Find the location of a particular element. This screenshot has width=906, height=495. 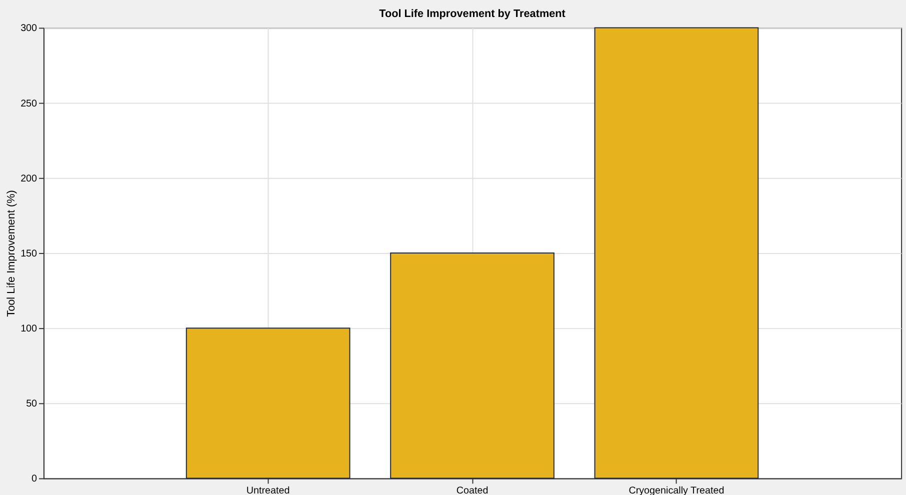

x-tick-label: Coated is located at coordinates (472, 490).